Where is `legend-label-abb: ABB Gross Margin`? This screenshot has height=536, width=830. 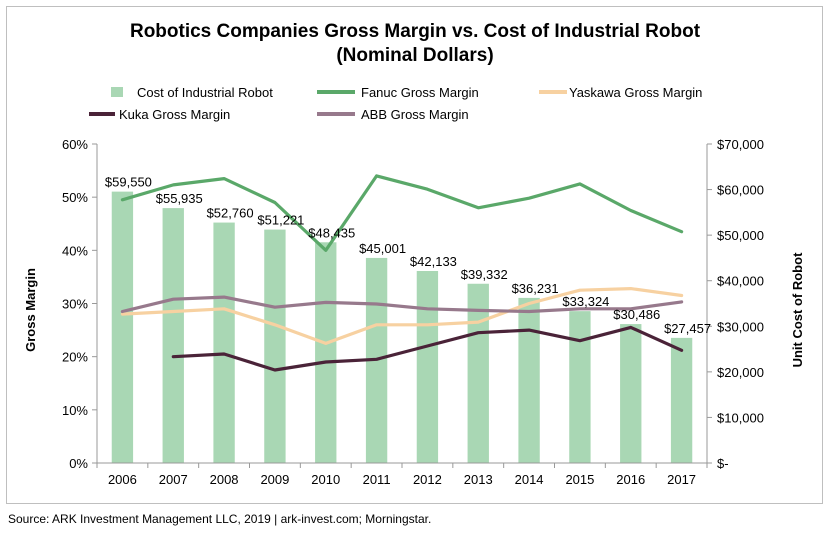
legend-label-abb: ABB Gross Margin is located at coordinates (415, 114).